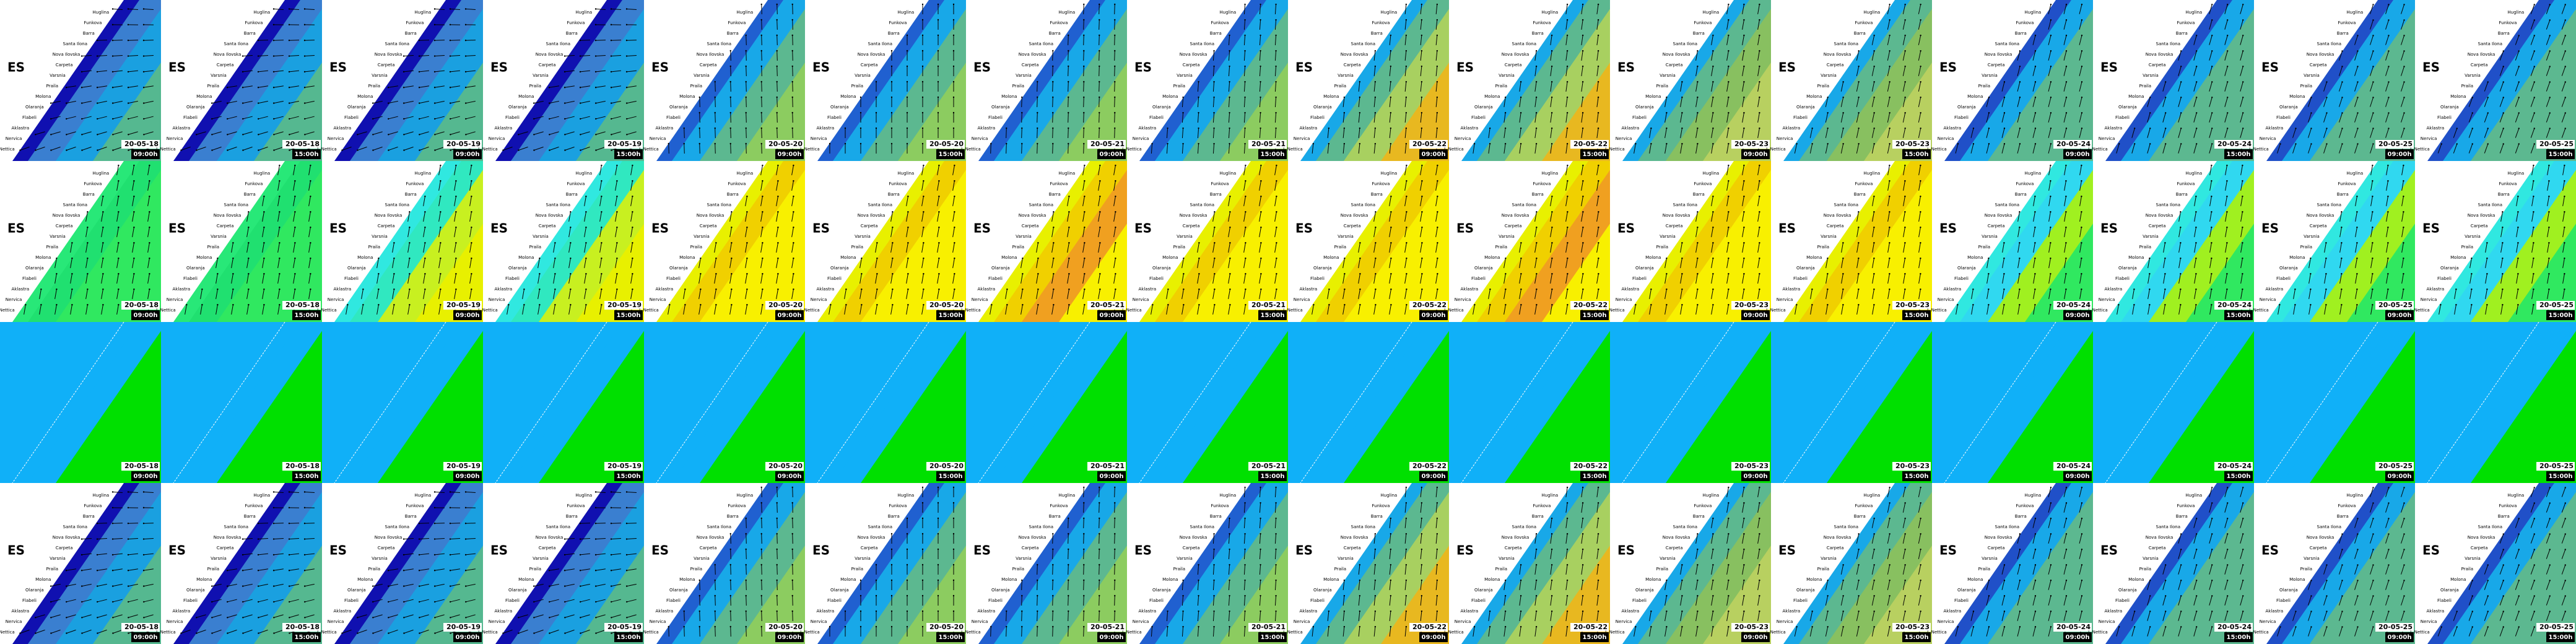 This screenshot has height=644, width=2576. Describe the element at coordinates (225, 65) in the screenshot. I see `place-name: Carpeta` at that location.